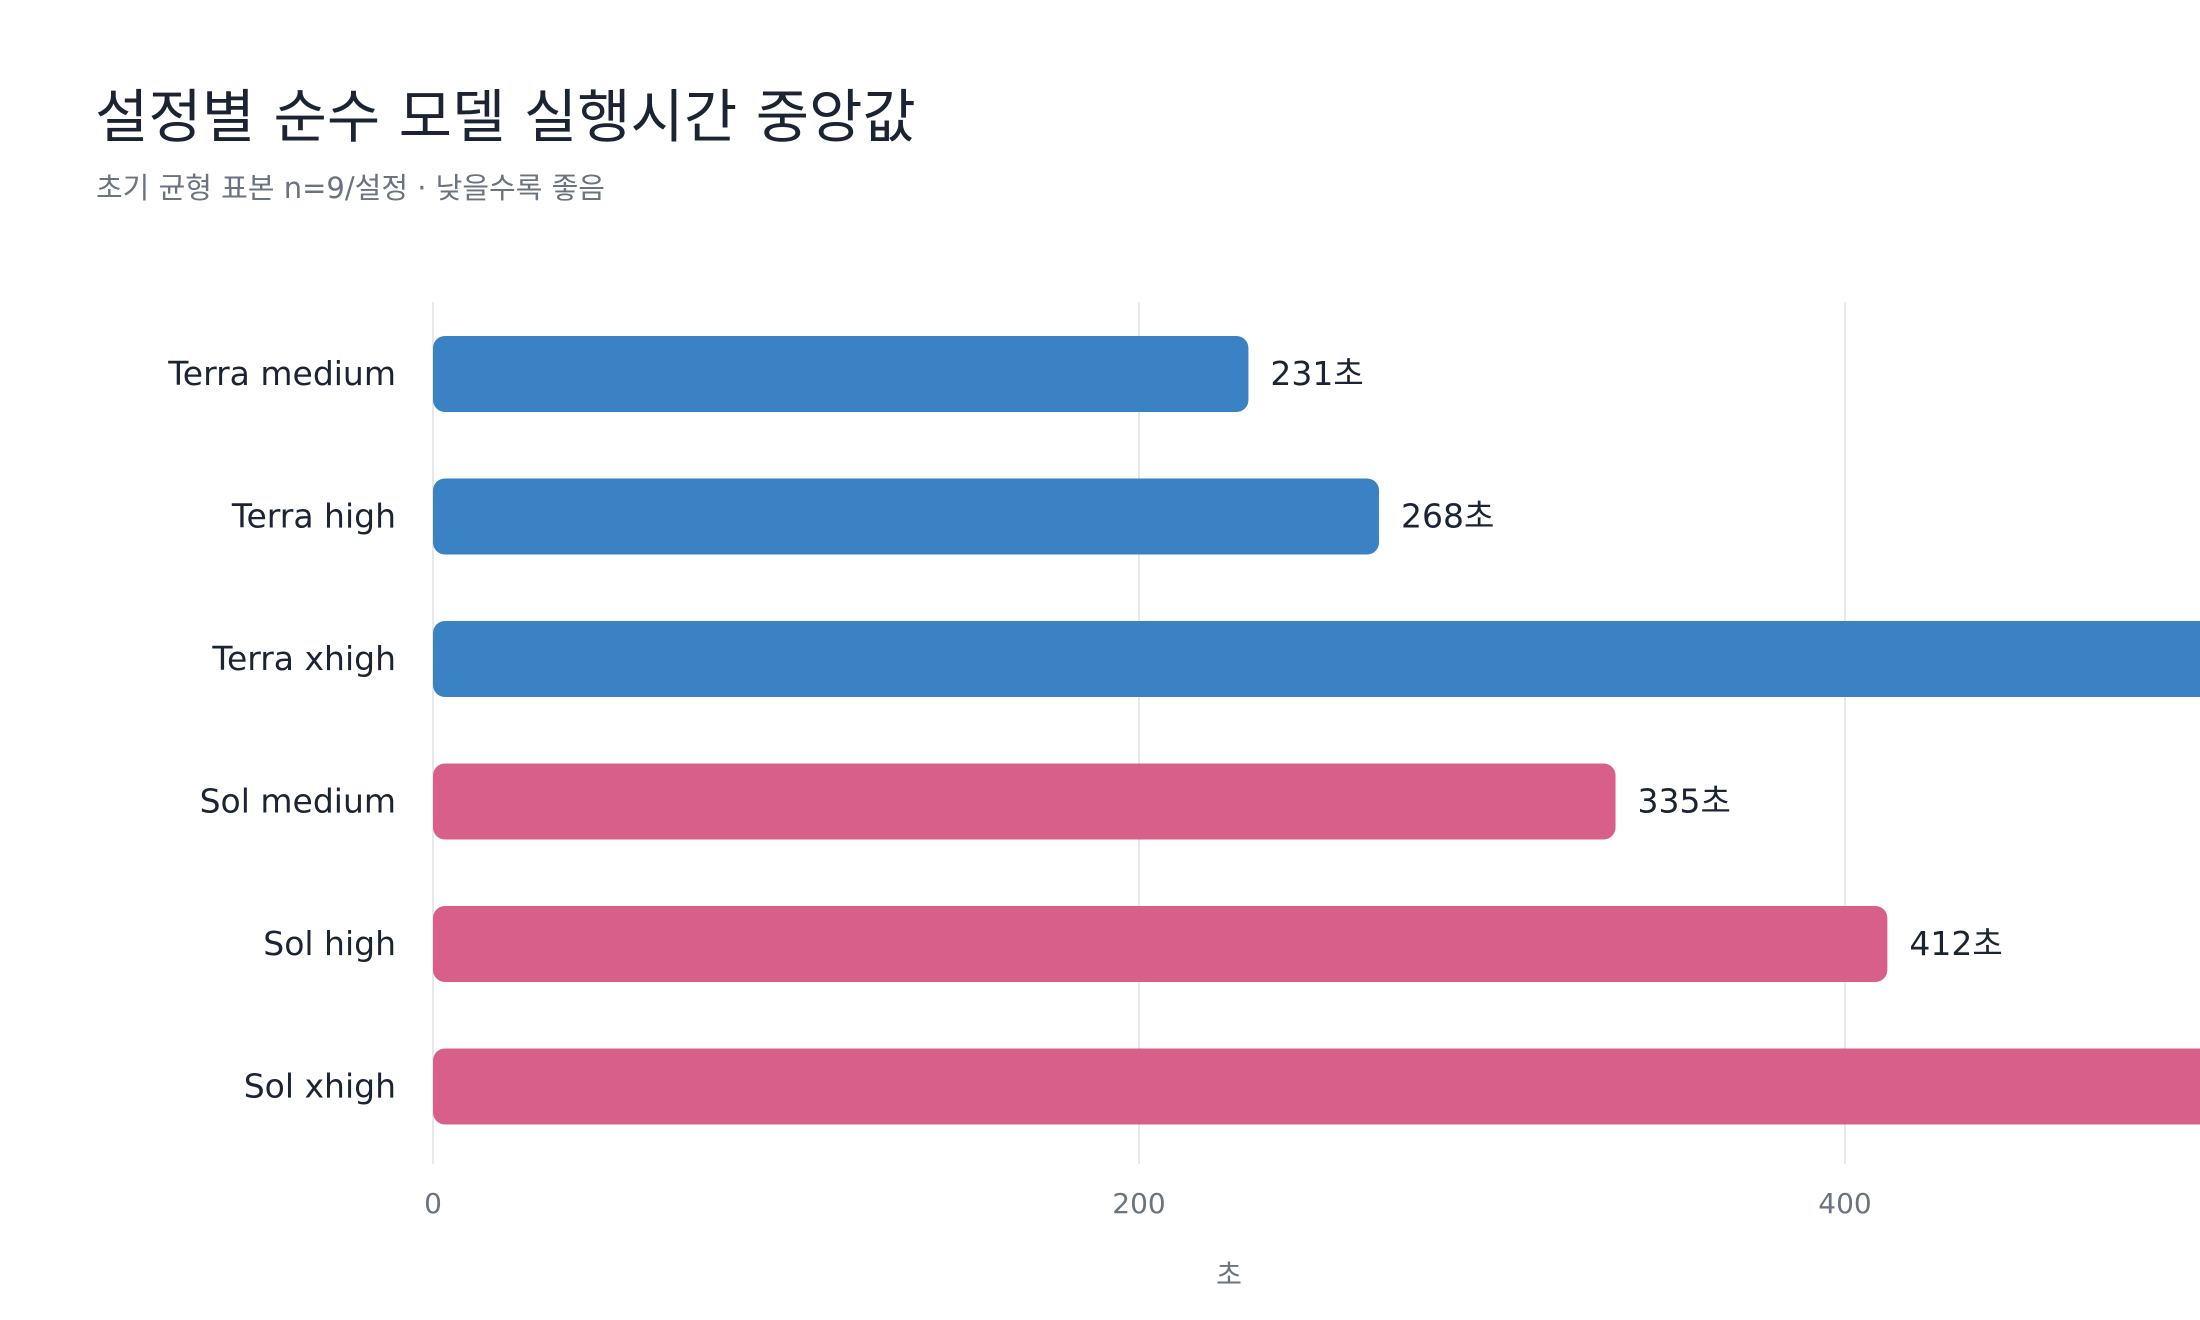  Describe the element at coordinates (1844, 1203) in the screenshot. I see `x-tick-label: 400` at that location.